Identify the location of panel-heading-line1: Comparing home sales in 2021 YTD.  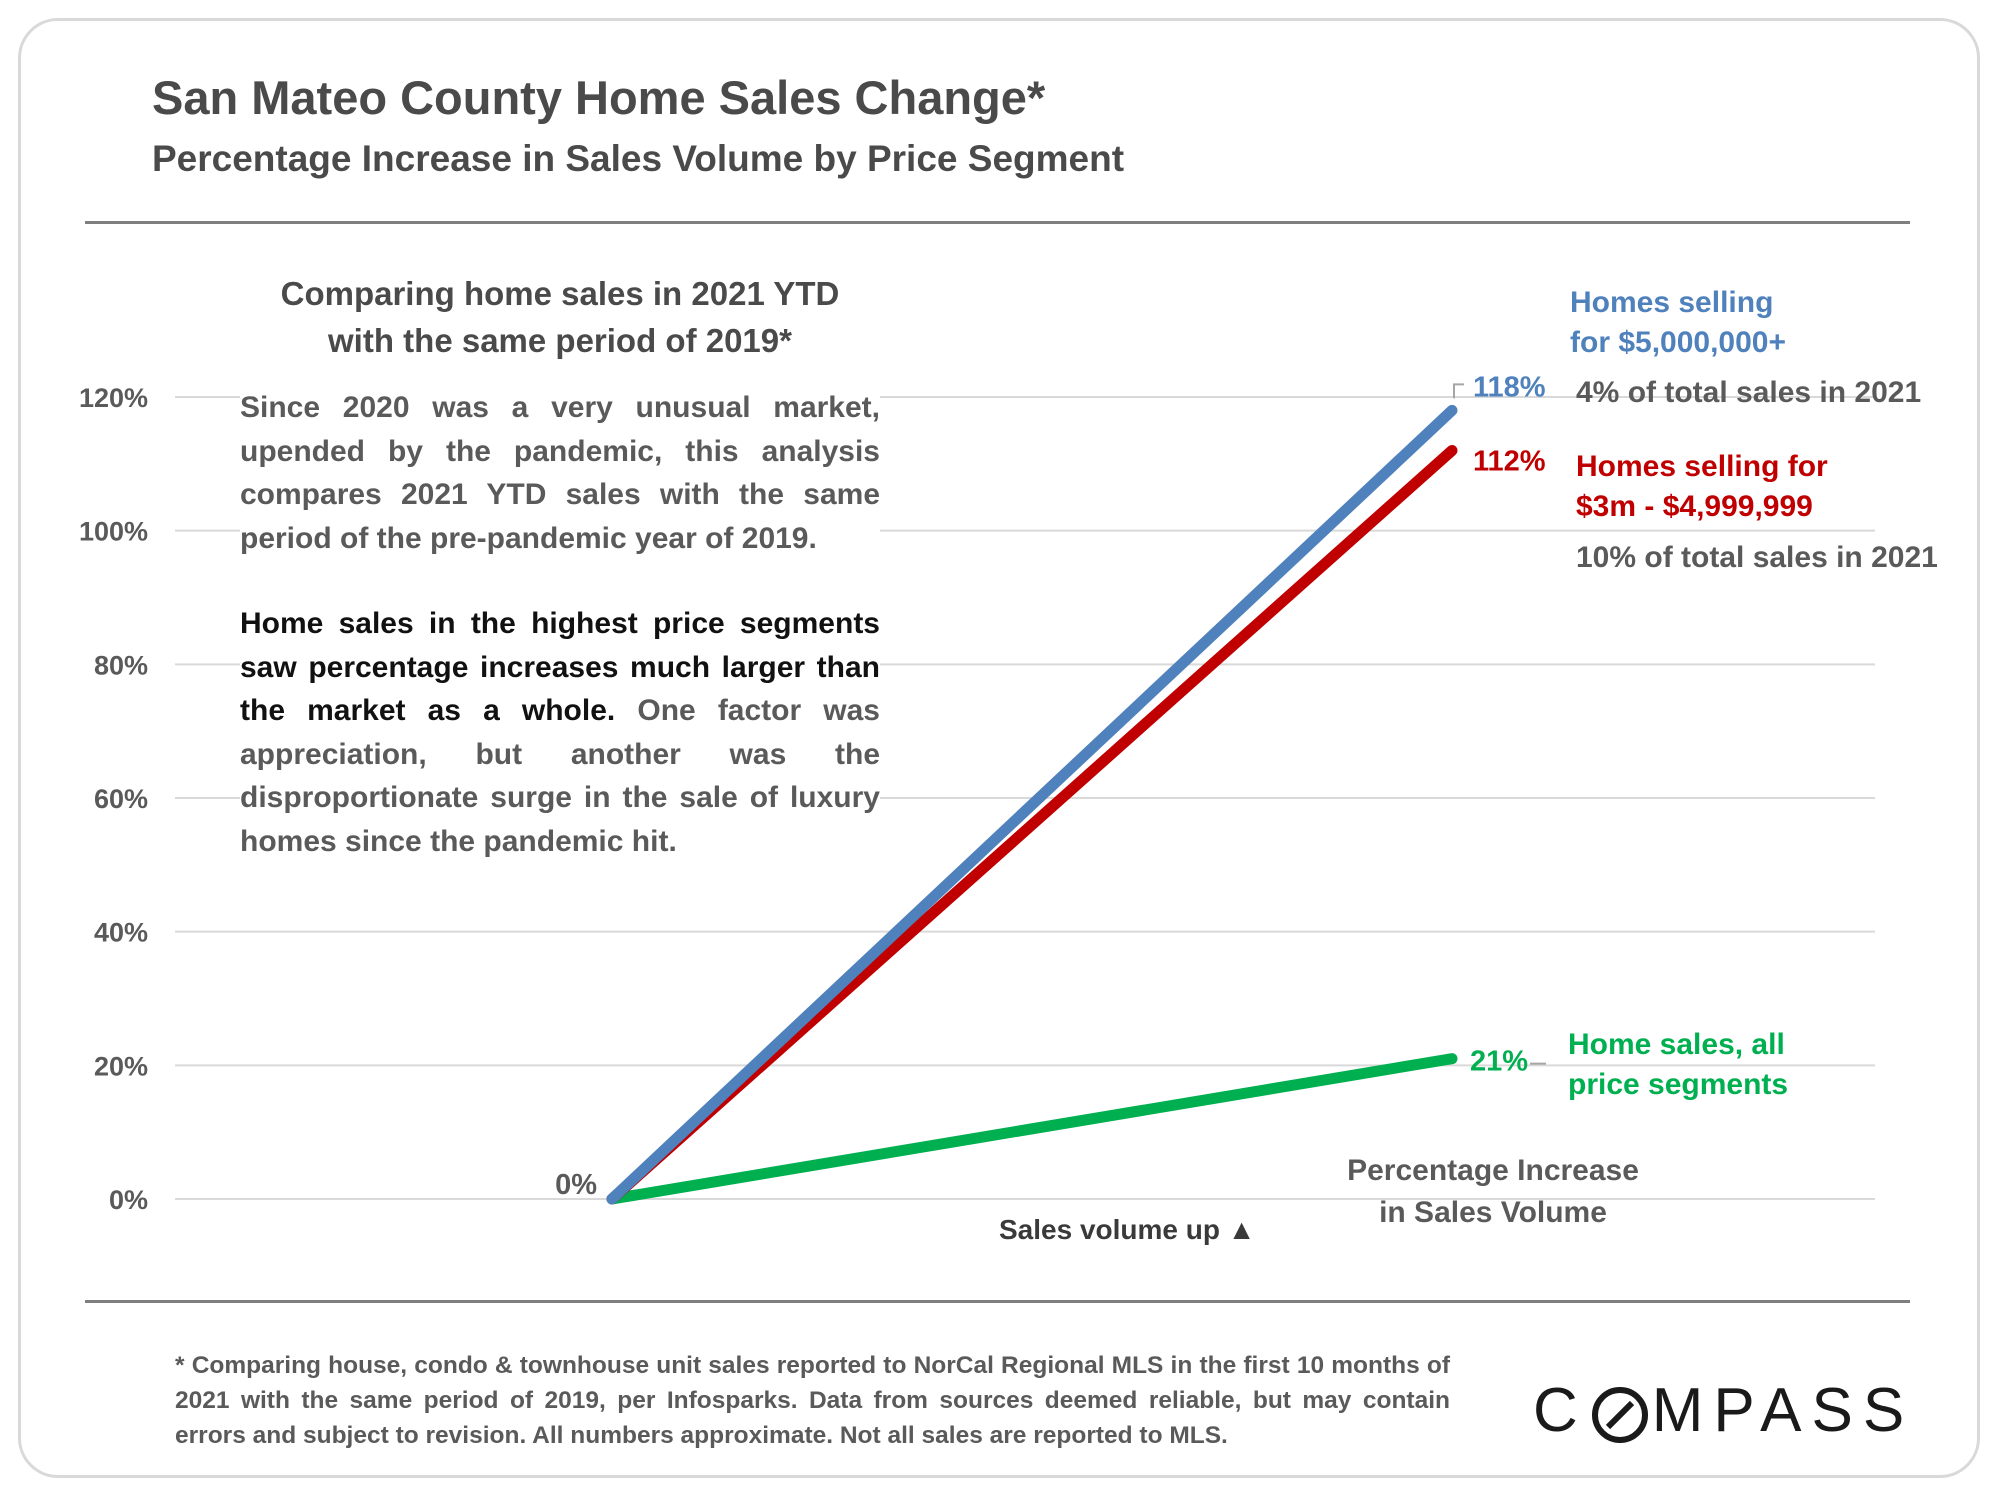
(560, 293).